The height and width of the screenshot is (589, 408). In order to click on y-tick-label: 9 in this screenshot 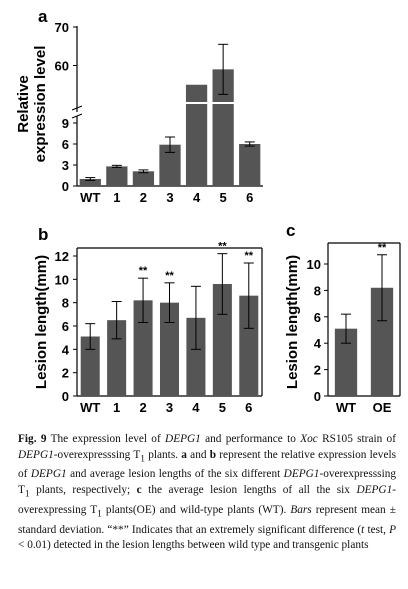, I will do `click(65, 123)`.